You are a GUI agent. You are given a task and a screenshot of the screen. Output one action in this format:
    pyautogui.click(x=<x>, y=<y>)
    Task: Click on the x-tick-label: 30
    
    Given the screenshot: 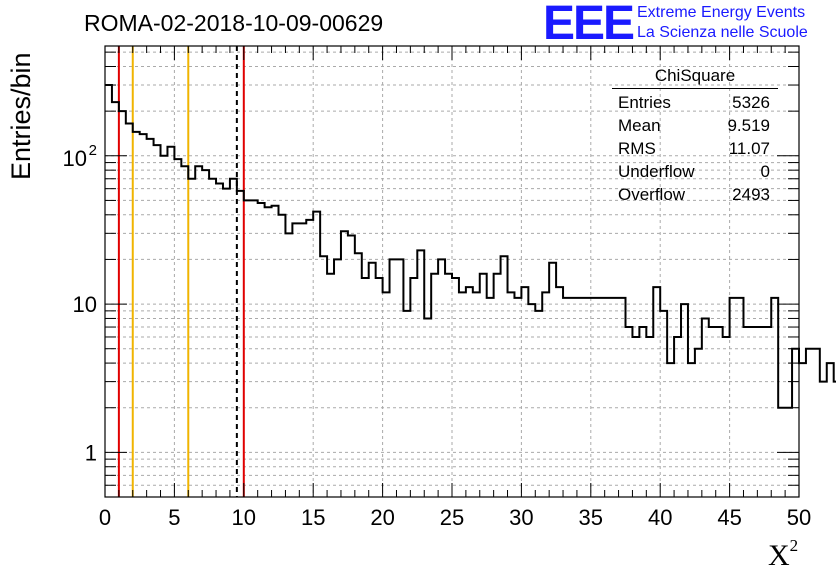 What is the action you would take?
    pyautogui.click(x=521, y=517)
    